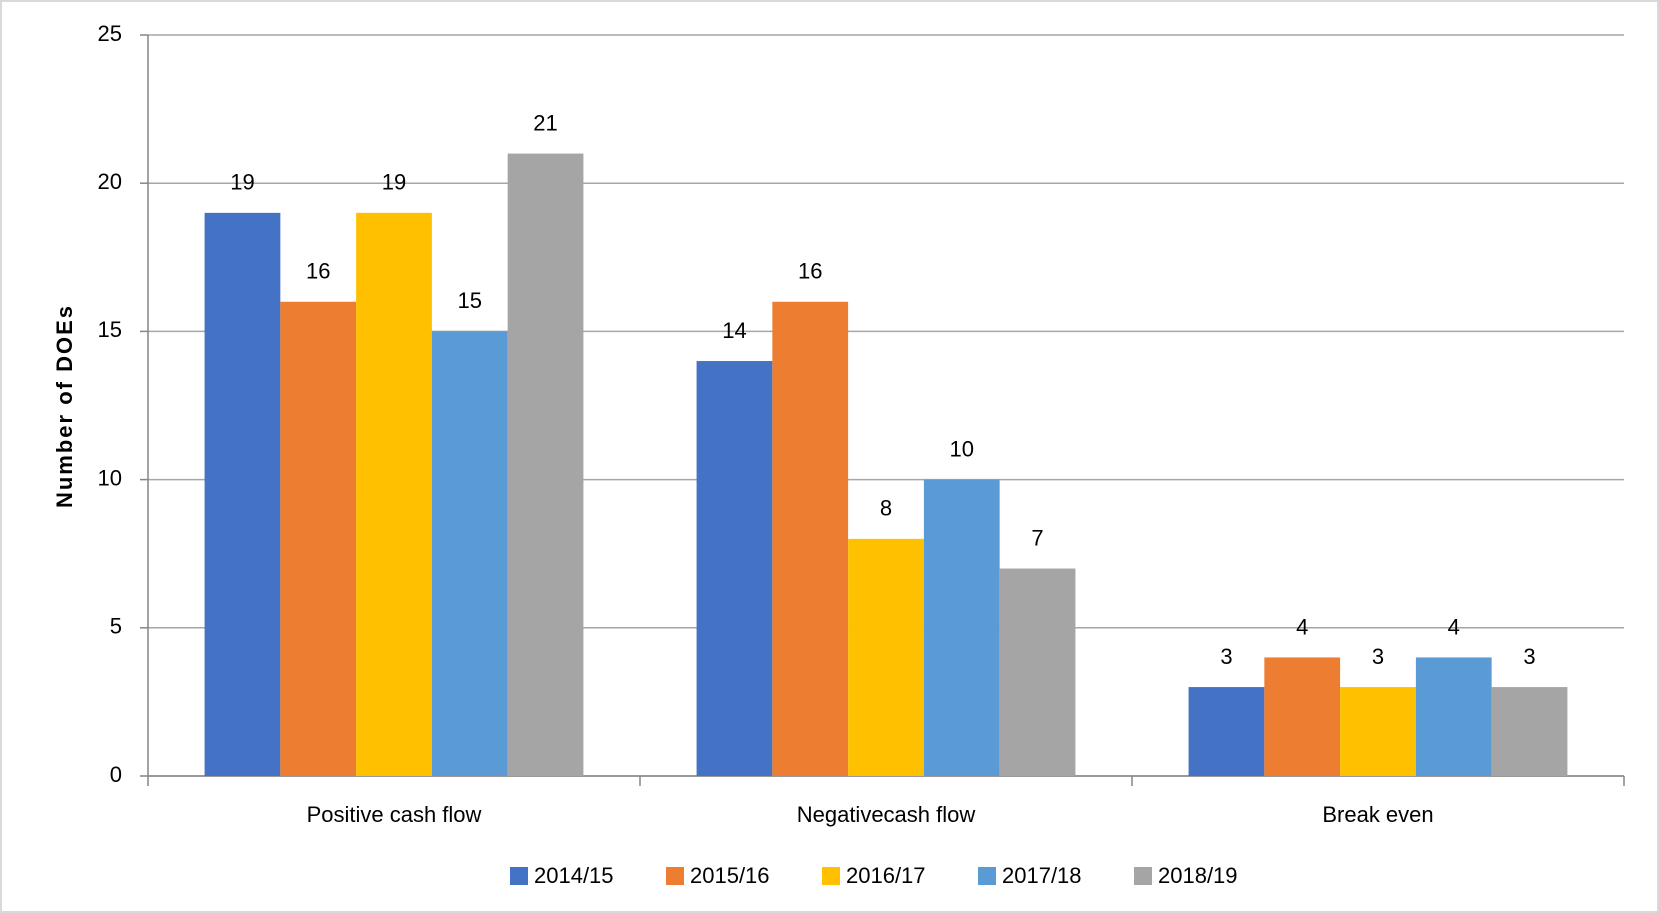 This screenshot has height=913, width=1659. What do you see at coordinates (110, 329) in the screenshot?
I see `y-tick-label: 15` at bounding box center [110, 329].